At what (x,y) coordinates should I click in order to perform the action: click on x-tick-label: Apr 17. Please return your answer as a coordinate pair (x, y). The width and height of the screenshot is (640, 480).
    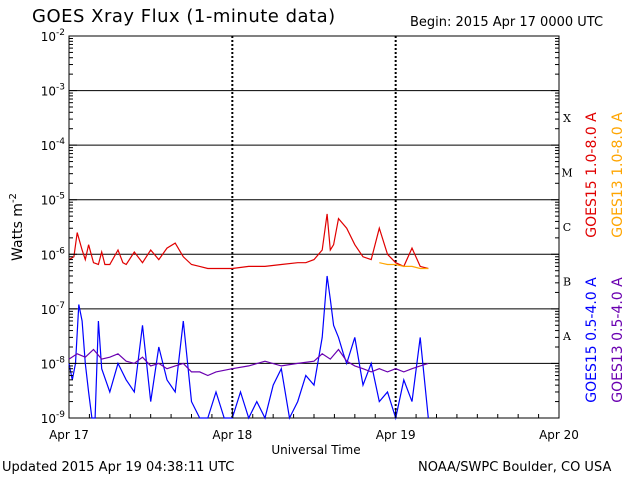
    Looking at the image, I should click on (69, 435).